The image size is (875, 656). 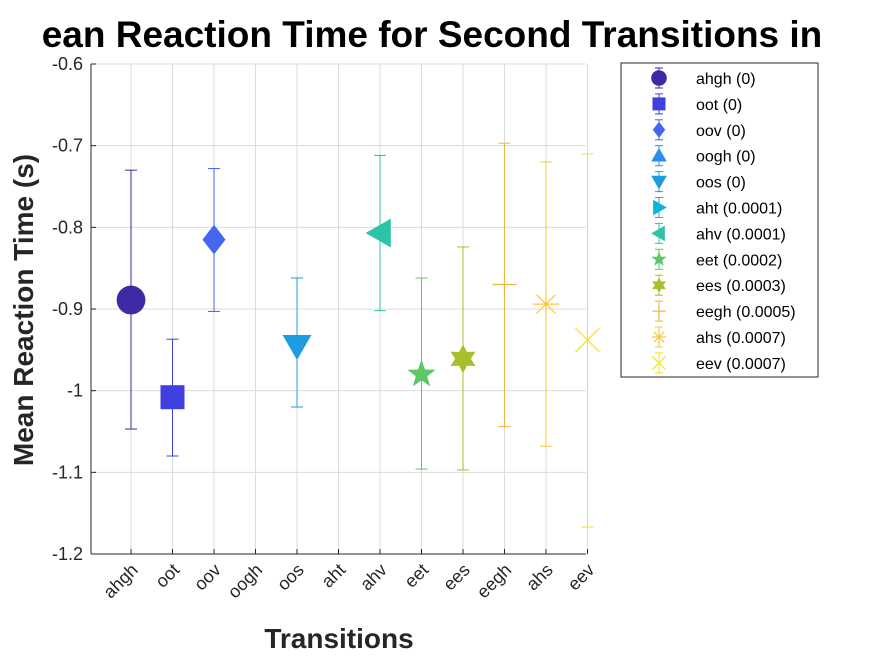 I want to click on x-tick-label: ahs, so click(x=539, y=577).